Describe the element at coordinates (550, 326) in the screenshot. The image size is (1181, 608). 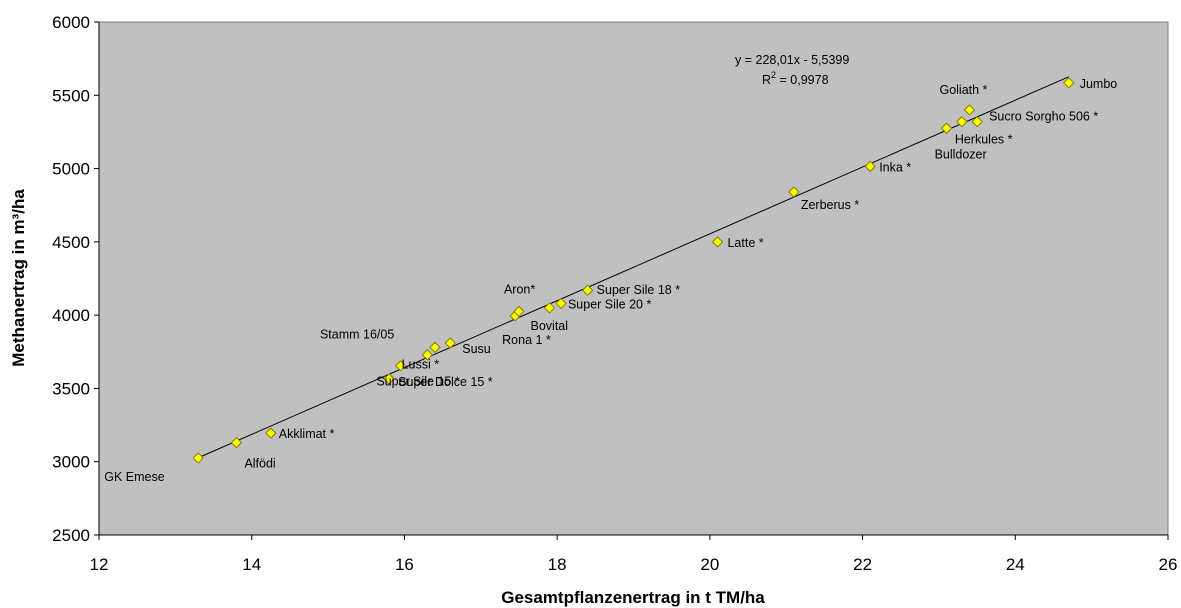
I see `data-point-label: Bovital` at that location.